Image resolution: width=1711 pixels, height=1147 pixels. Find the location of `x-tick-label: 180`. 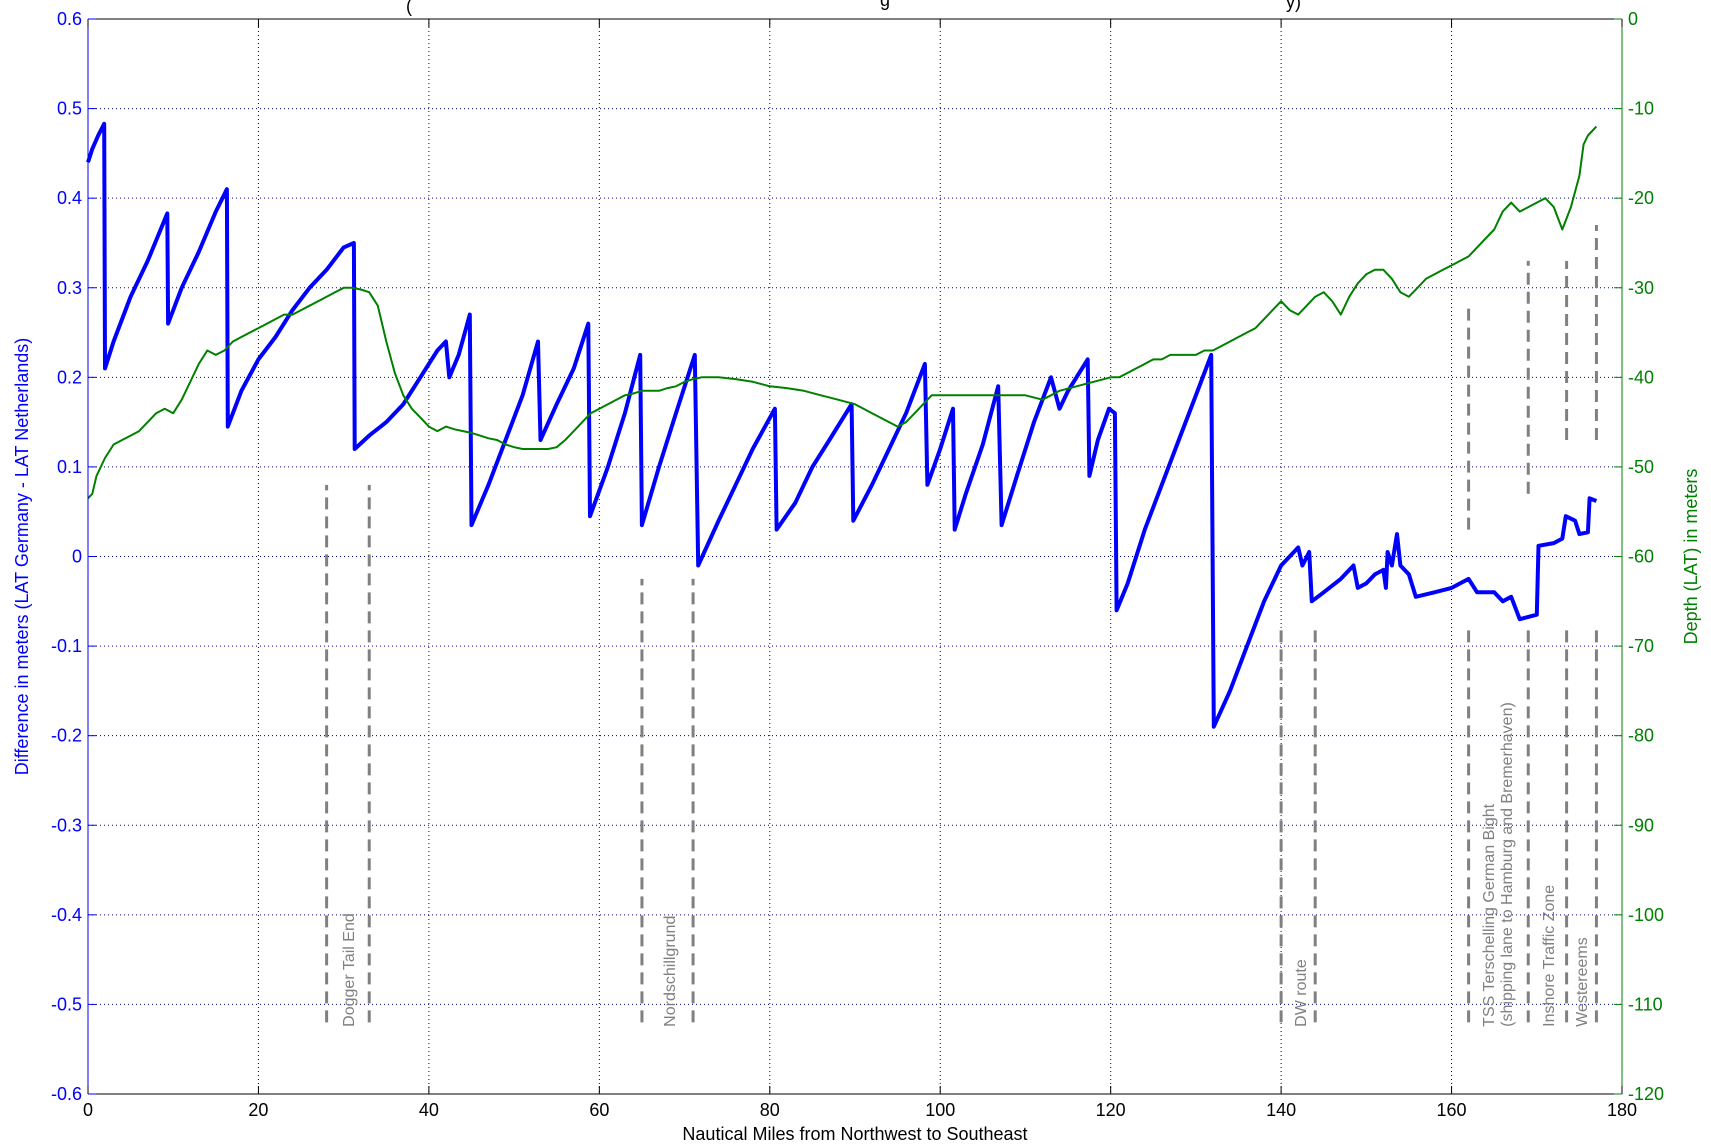

x-tick-label: 180 is located at coordinates (1622, 1110).